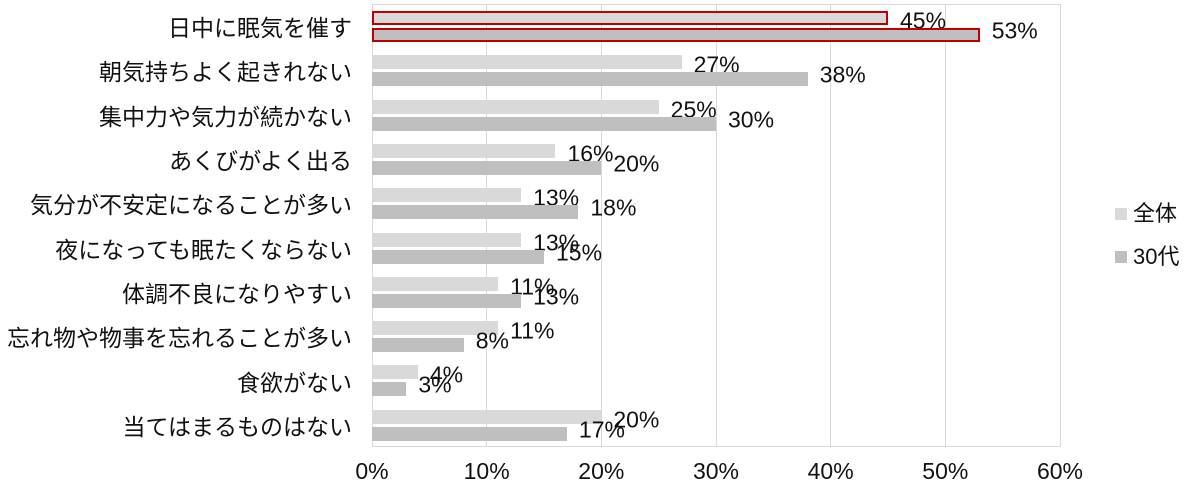  I want to click on plot-bottom-border, so click(716, 446).